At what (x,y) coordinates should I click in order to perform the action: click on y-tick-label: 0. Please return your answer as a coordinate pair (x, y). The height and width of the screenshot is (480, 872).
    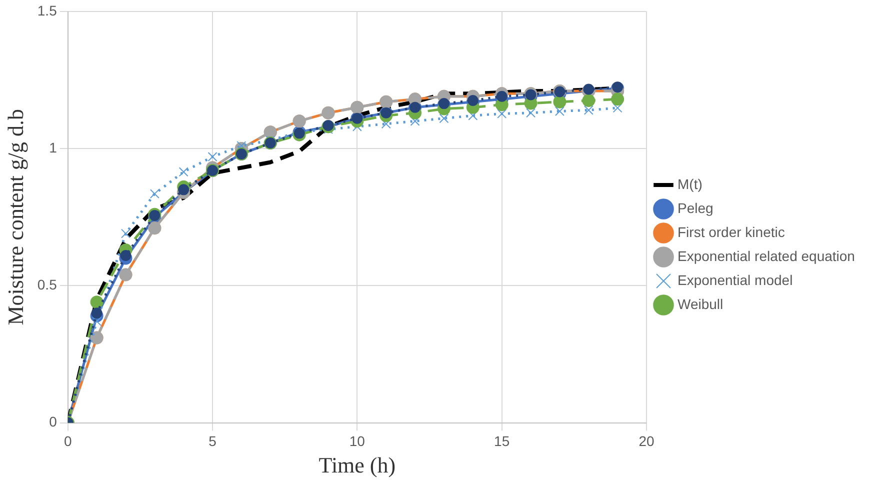
    Looking at the image, I should click on (53, 422).